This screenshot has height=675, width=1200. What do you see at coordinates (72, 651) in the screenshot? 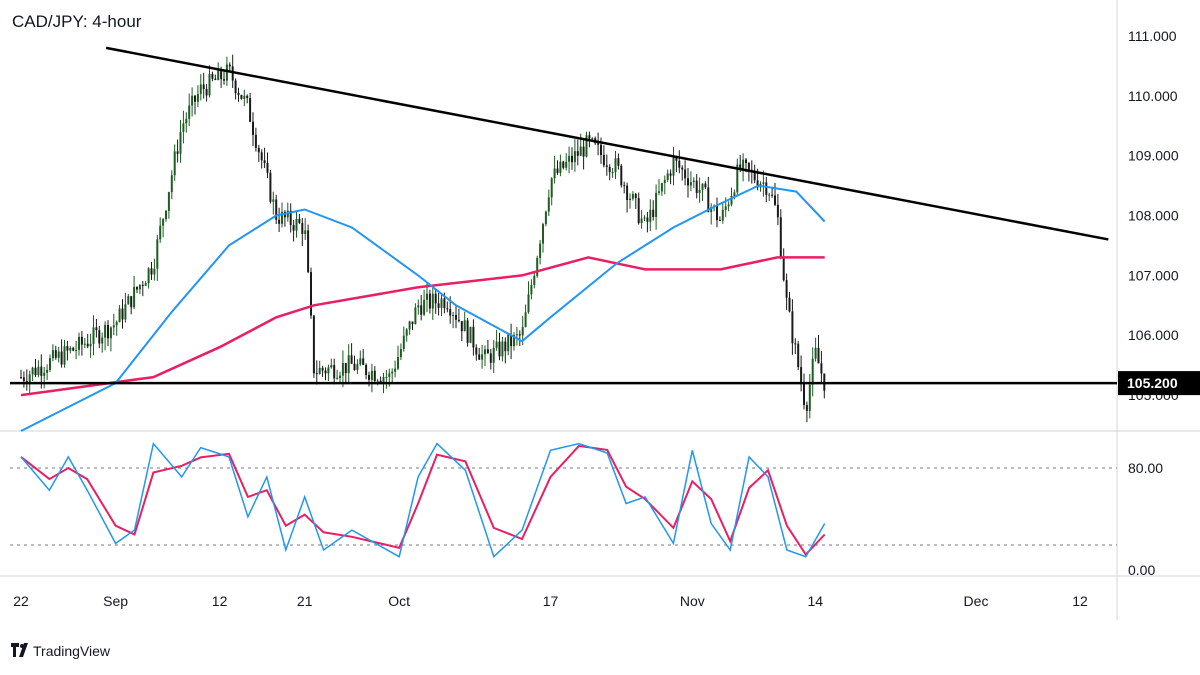
I see `brand-name: TradingView` at bounding box center [72, 651].